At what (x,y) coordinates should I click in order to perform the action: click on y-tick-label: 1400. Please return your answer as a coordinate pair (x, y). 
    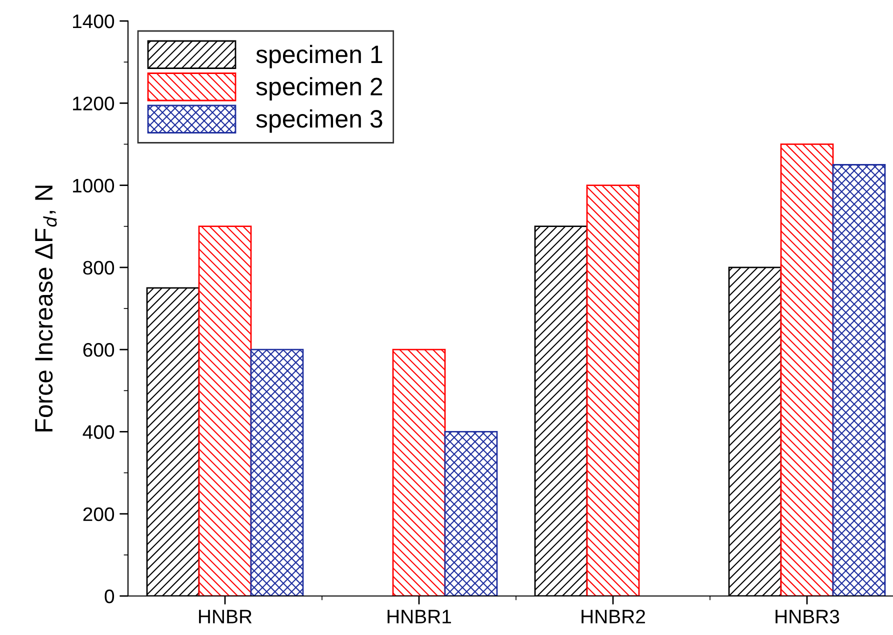
    Looking at the image, I should click on (93, 21).